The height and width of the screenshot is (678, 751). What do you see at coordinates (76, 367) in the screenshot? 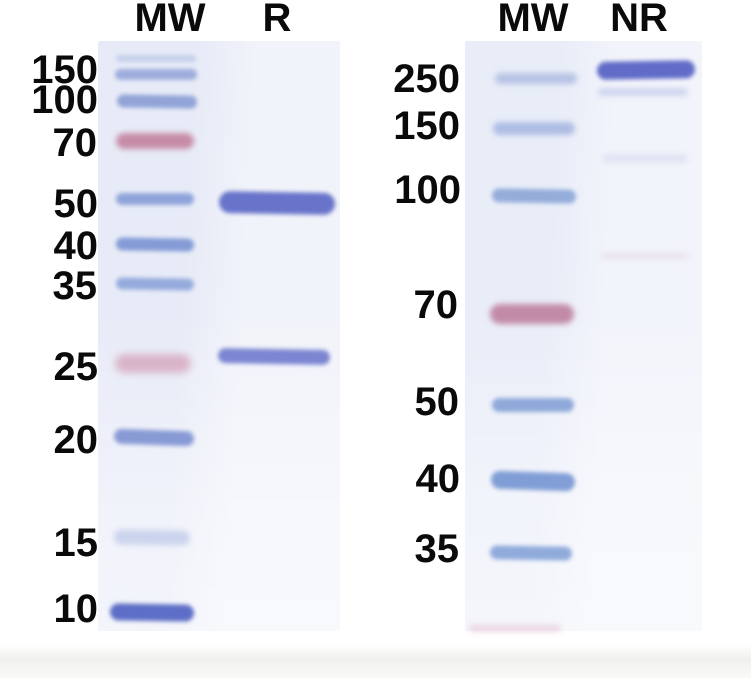
I see `mw-label-25: 25` at bounding box center [76, 367].